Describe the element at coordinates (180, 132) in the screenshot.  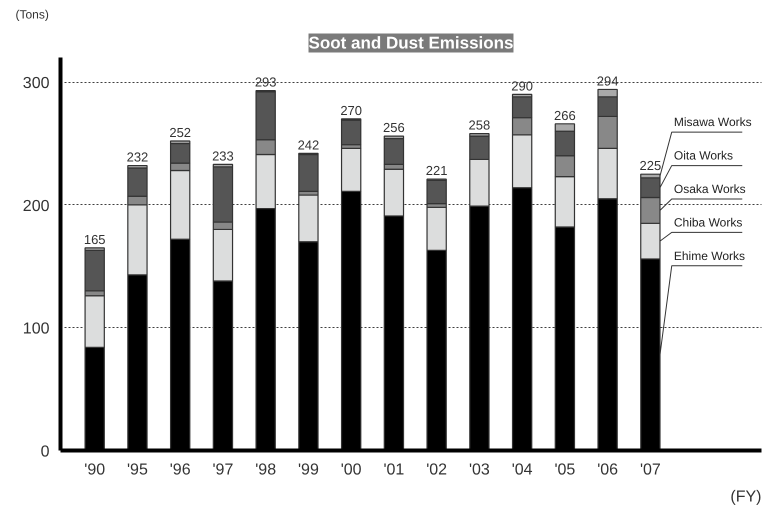
I see `total-label: 252` at that location.